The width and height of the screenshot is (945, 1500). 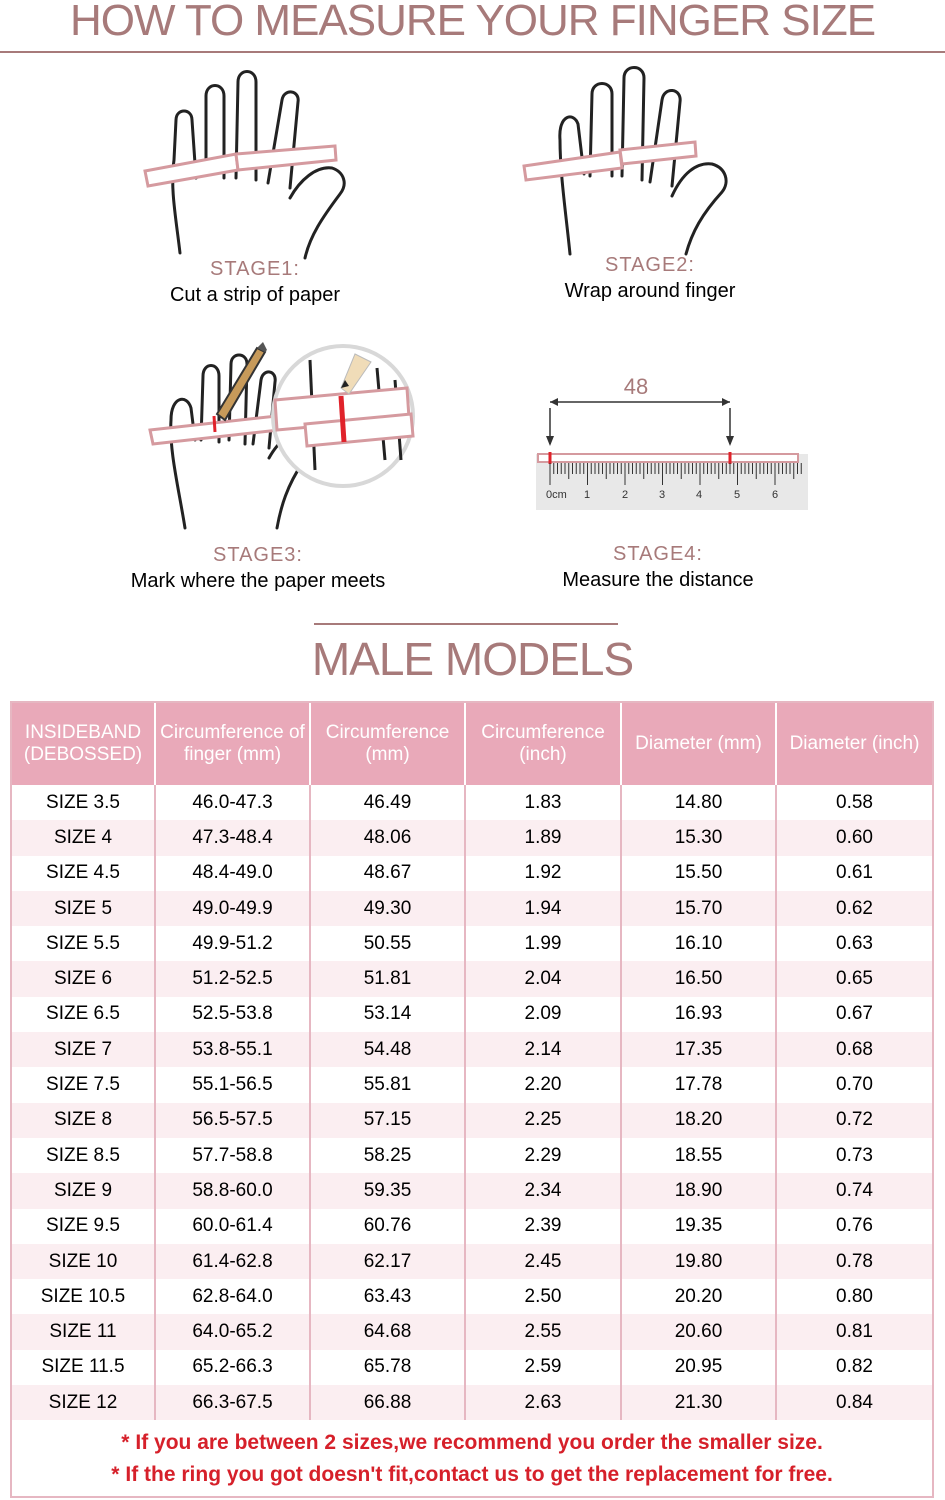 What do you see at coordinates (281, 436) in the screenshot?
I see `hand-mark-illustration` at bounding box center [281, 436].